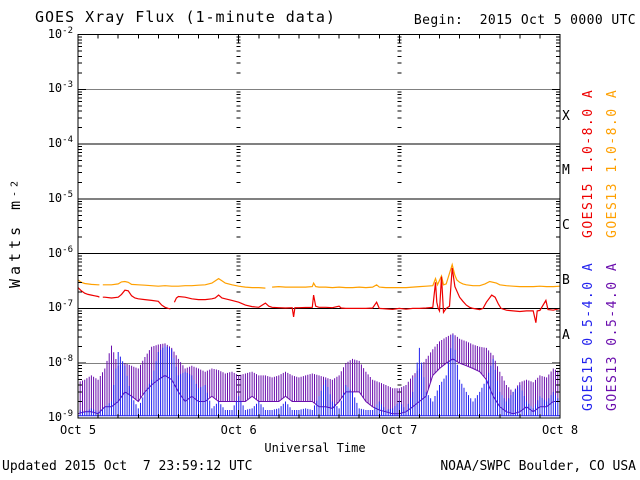 Image resolution: width=640 pixels, height=480 pixels. What do you see at coordinates (566, 281) in the screenshot?
I see `flux-class-b: B` at bounding box center [566, 281].